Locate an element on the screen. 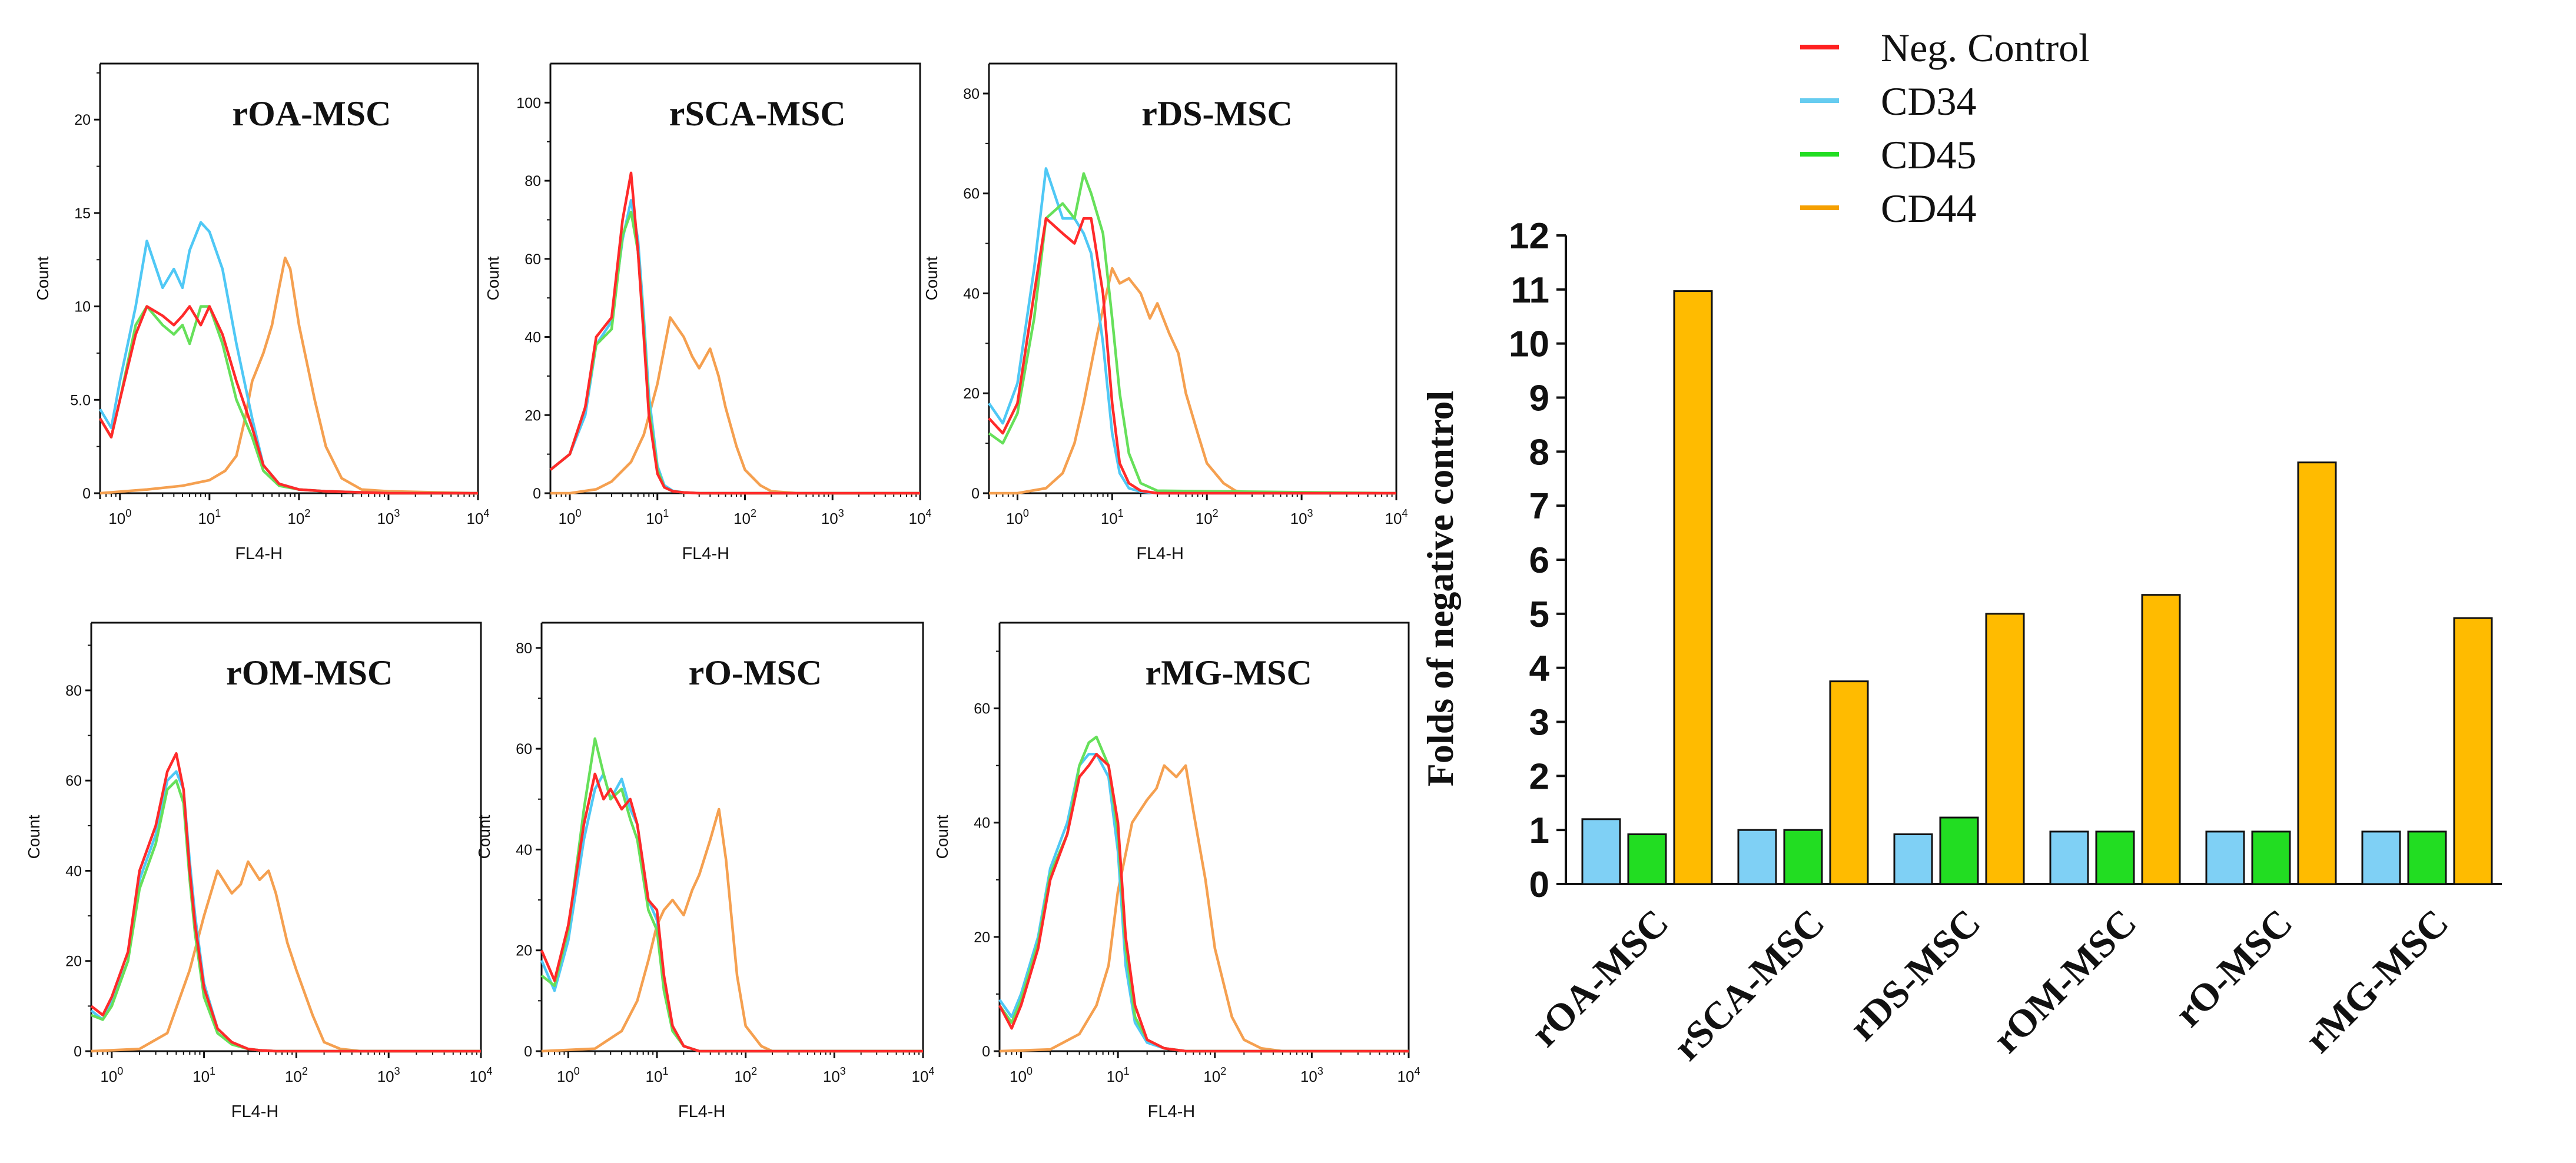  bar-y-tick-label: 3 is located at coordinates (1539, 723).